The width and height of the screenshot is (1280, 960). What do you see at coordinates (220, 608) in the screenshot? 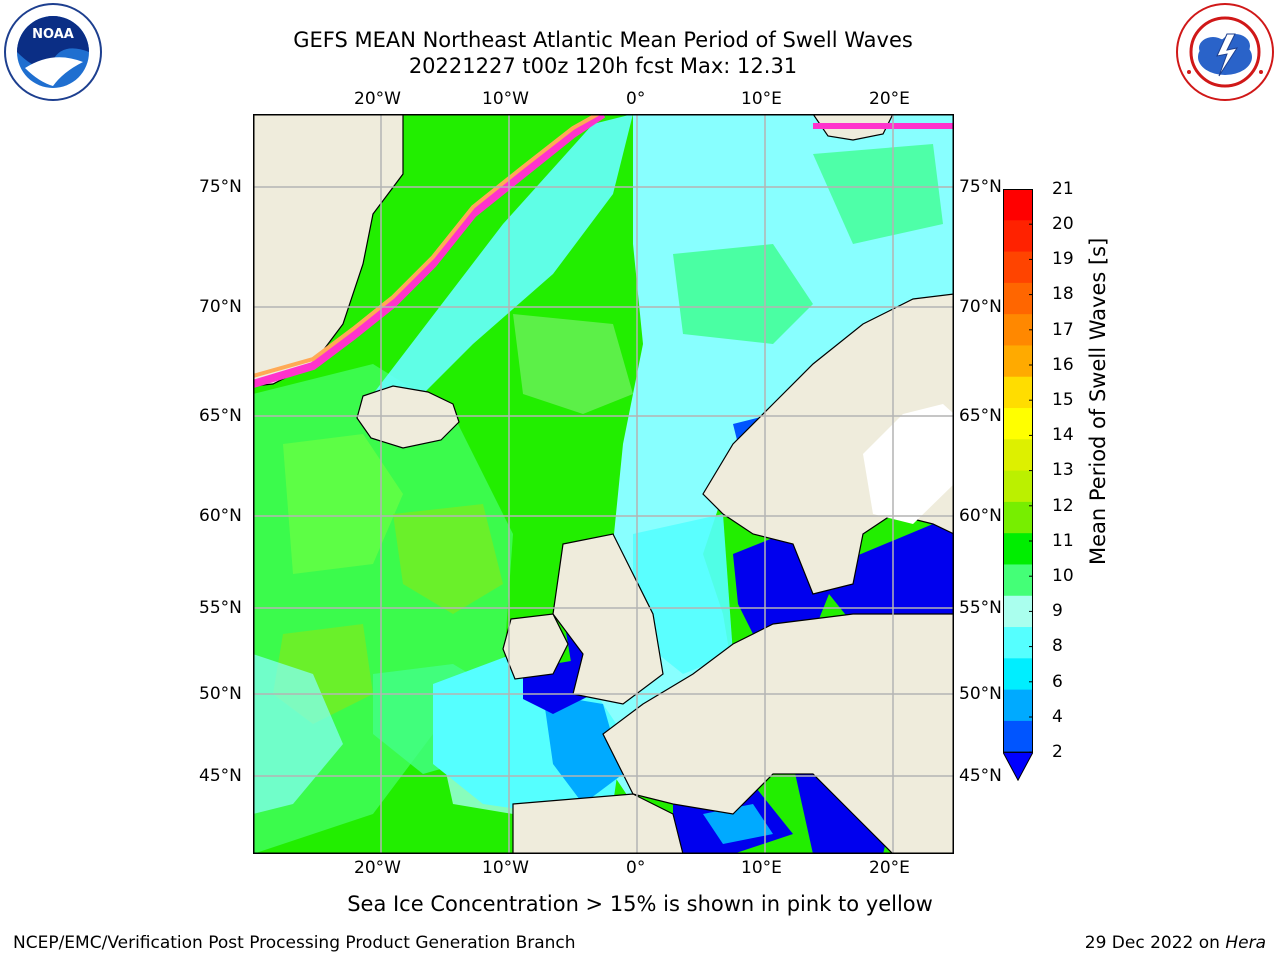
I see `left-lat-label: 55°N` at bounding box center [220, 608].